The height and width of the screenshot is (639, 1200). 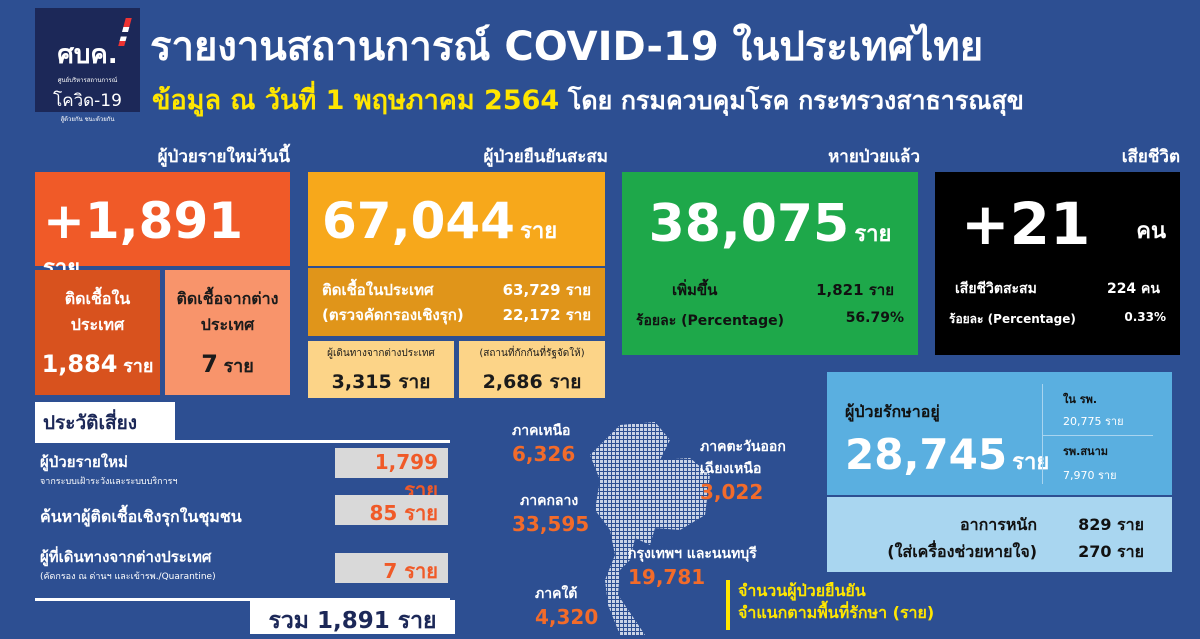 What do you see at coordinates (209, 364) in the screenshot?
I see `imported-value: 7` at bounding box center [209, 364].